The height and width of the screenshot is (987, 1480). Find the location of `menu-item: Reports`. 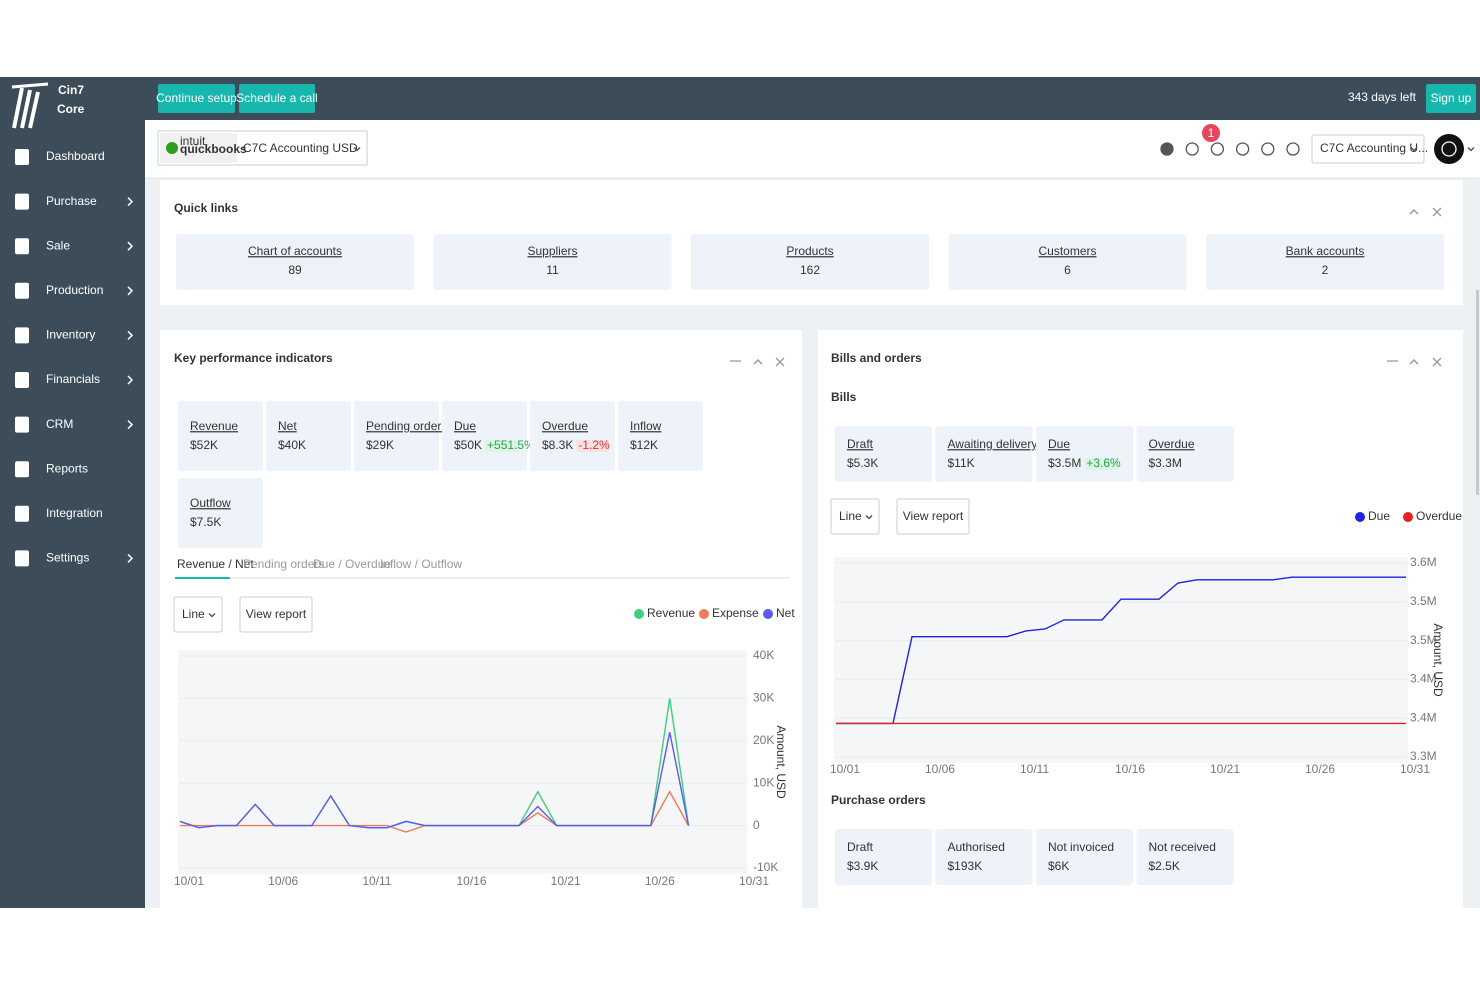

menu-item: Reports is located at coordinates (67, 468).